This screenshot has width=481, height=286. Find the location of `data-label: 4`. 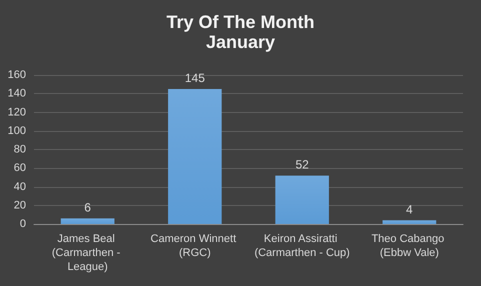

data-label: 4 is located at coordinates (410, 209).